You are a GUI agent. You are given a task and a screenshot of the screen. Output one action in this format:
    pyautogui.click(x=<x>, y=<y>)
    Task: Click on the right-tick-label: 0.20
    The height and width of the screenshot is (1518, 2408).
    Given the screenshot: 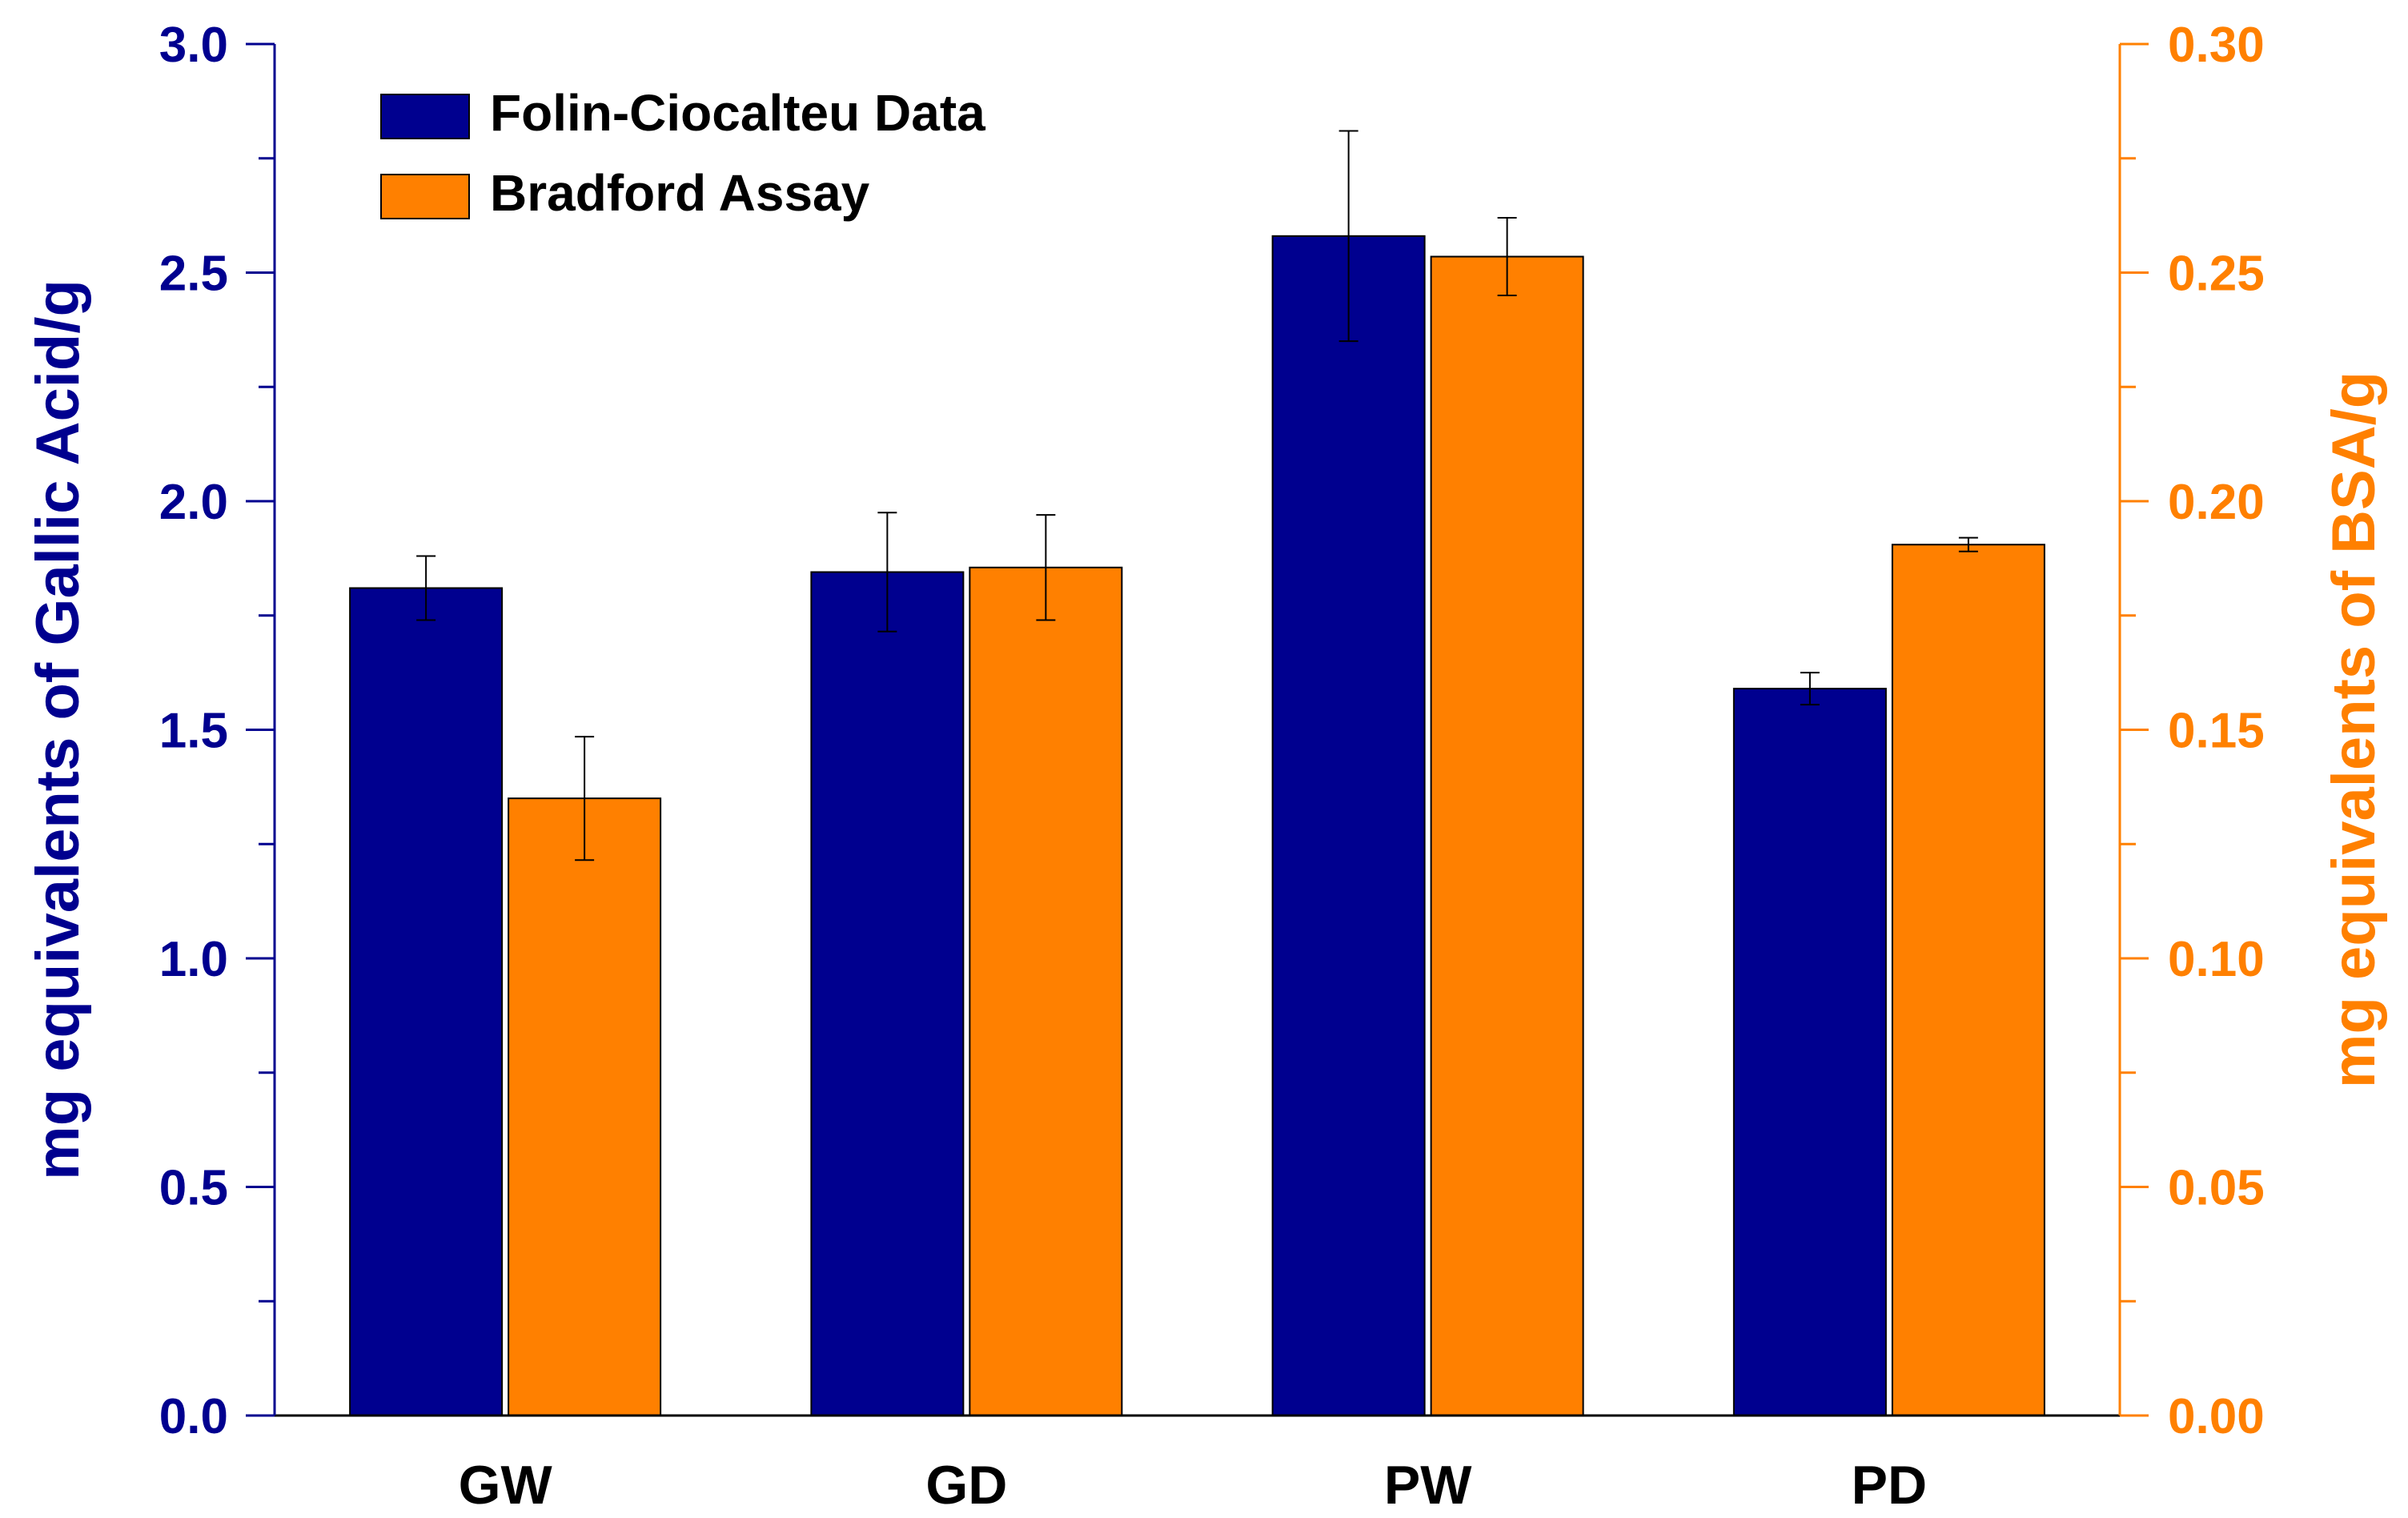 What is the action you would take?
    pyautogui.click(x=2216, y=502)
    